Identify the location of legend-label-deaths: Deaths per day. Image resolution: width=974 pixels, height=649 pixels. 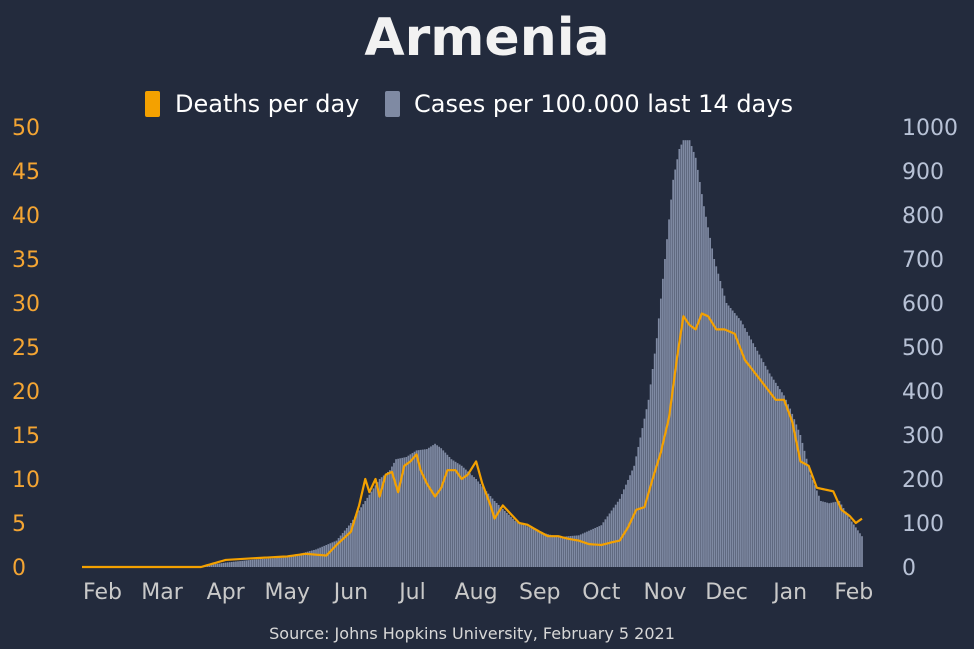
(267, 104).